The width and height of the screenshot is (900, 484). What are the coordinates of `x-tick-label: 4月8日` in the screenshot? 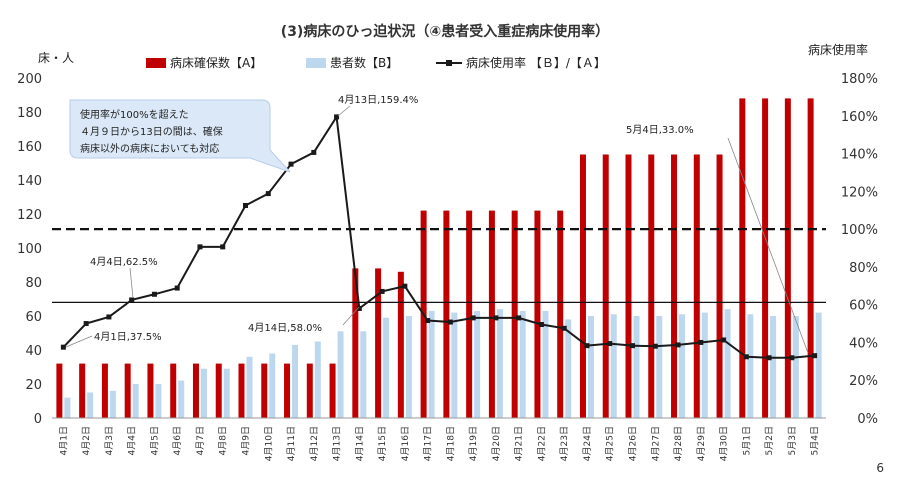 It's located at (223, 440).